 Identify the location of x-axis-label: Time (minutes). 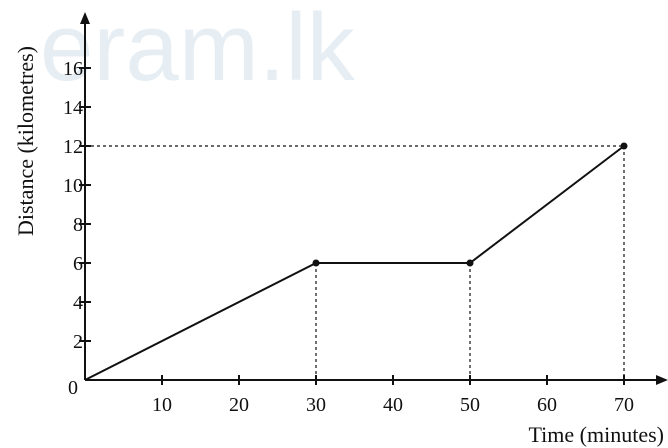
(596, 434).